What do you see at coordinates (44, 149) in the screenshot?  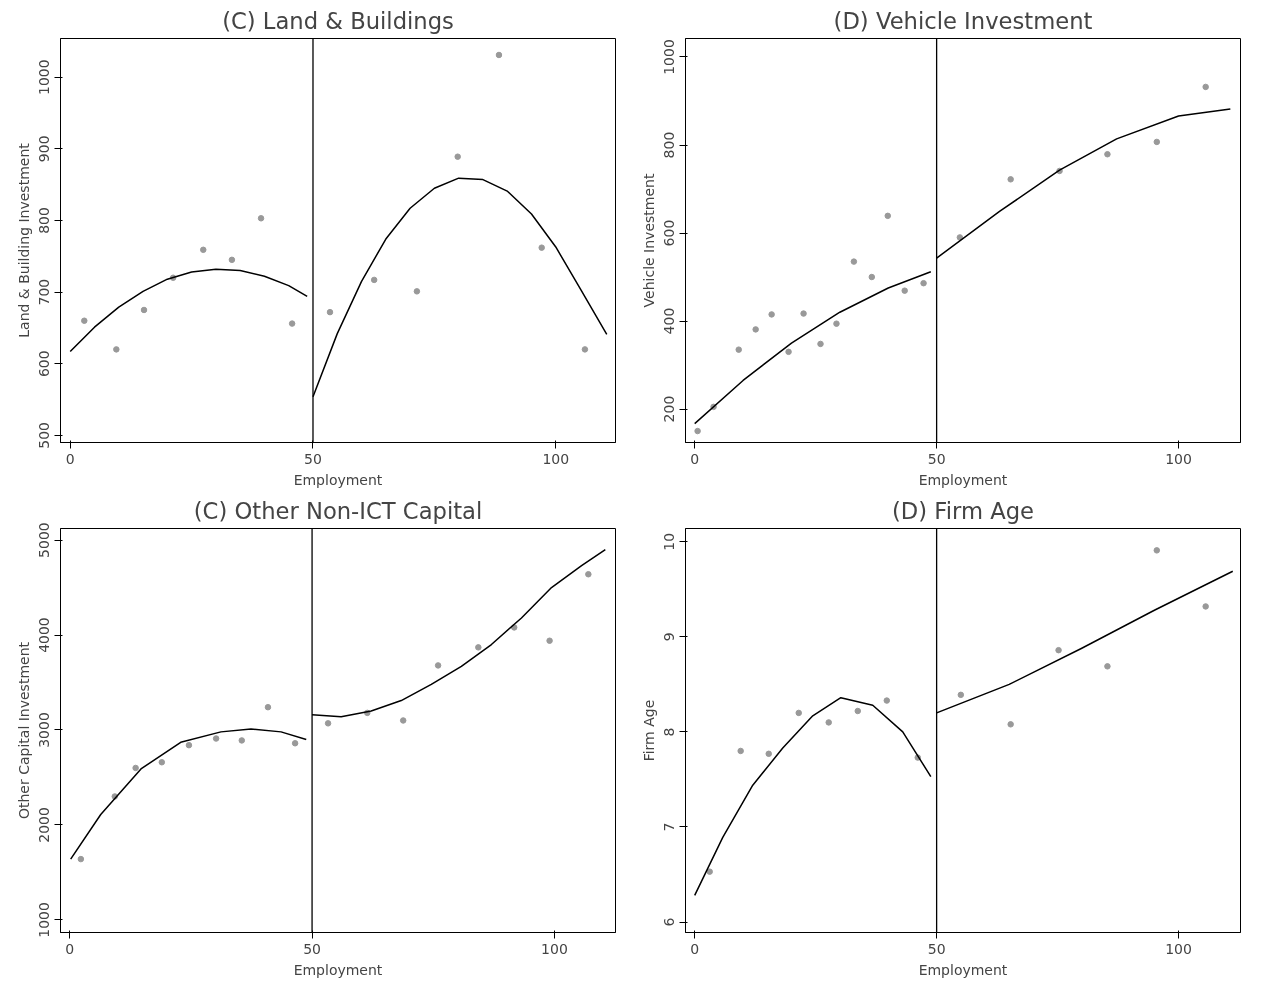 I see `y-tick-label: 900` at bounding box center [44, 149].